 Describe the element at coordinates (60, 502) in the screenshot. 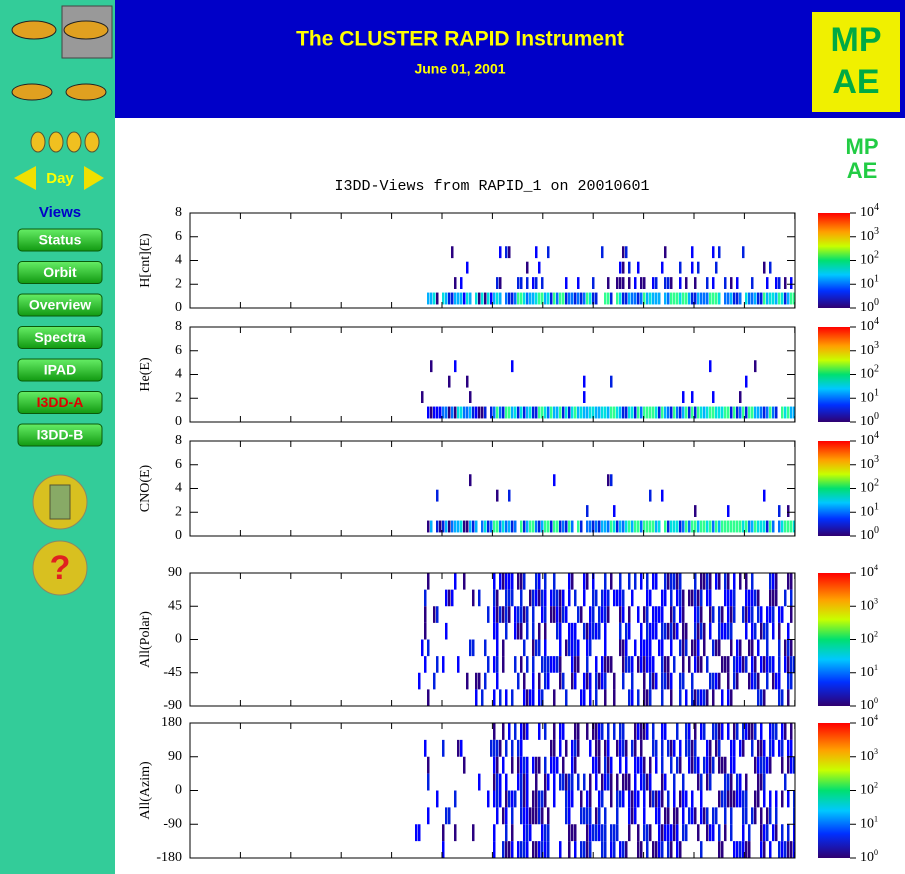

I see `exit-icon` at that location.